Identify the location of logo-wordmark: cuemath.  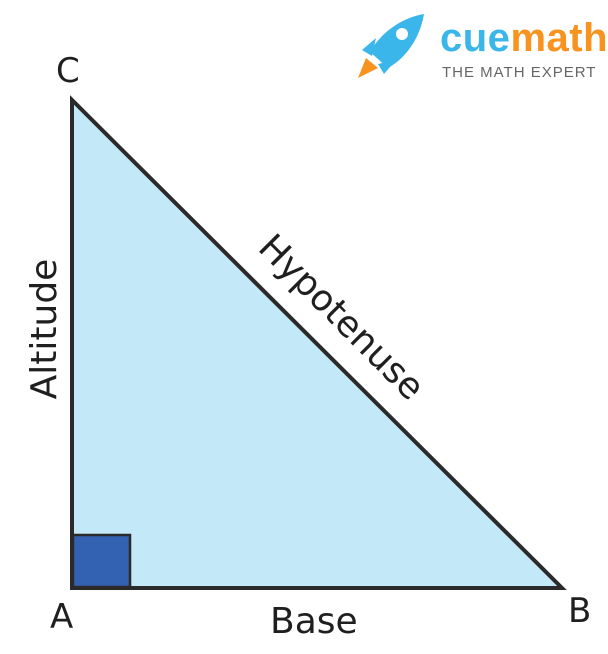
(524, 38).